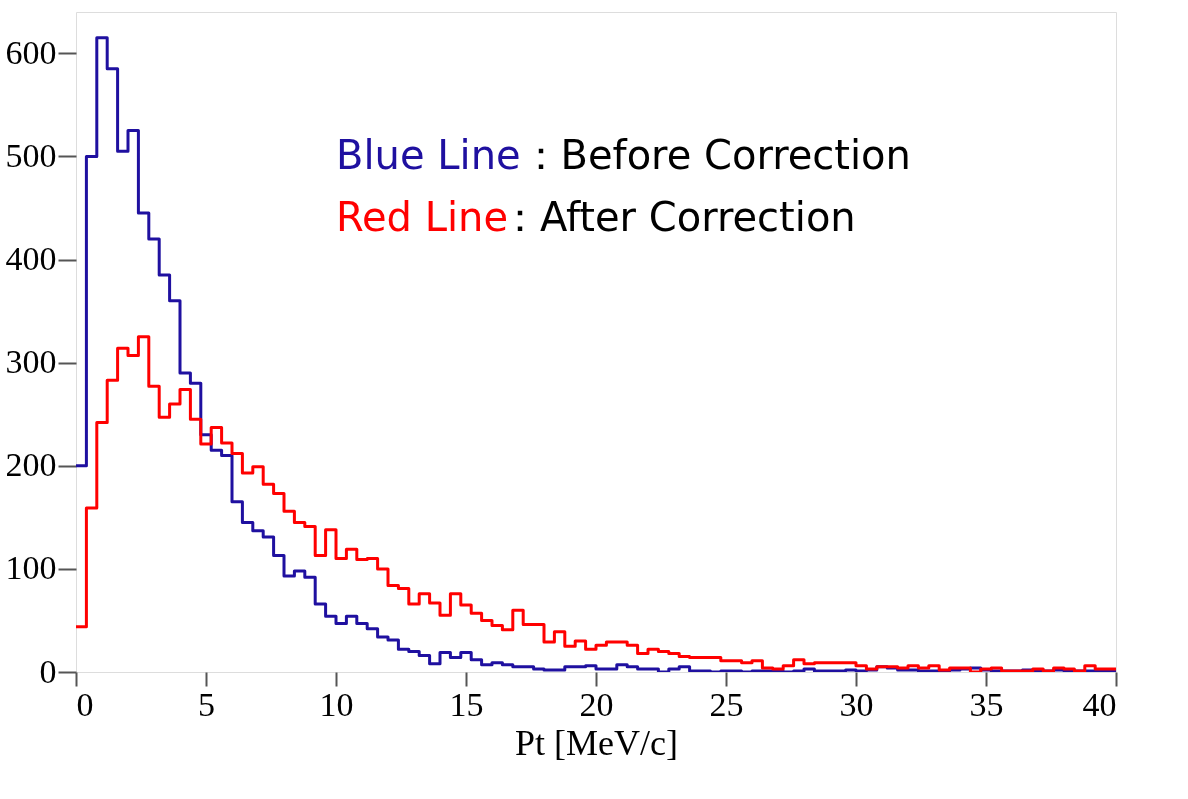  What do you see at coordinates (31, 362) in the screenshot?
I see `y-tick-label: 300` at bounding box center [31, 362].